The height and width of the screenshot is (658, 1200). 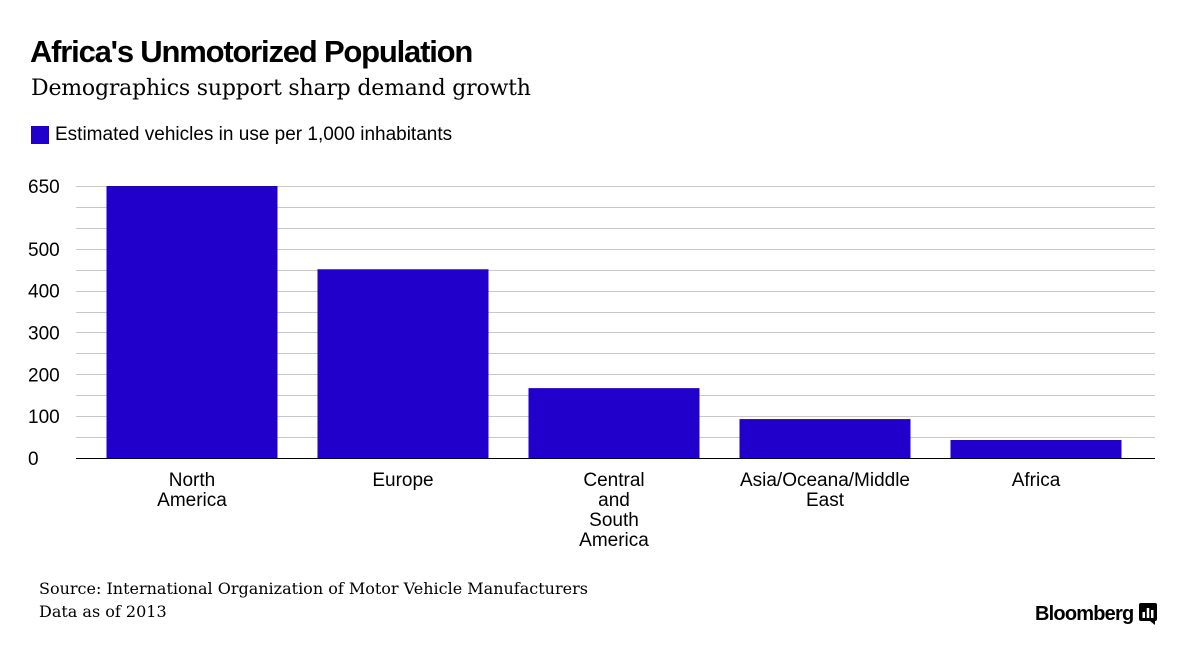 I want to click on x-category-label: Asia/Oceana/Middle East, so click(x=825, y=490).